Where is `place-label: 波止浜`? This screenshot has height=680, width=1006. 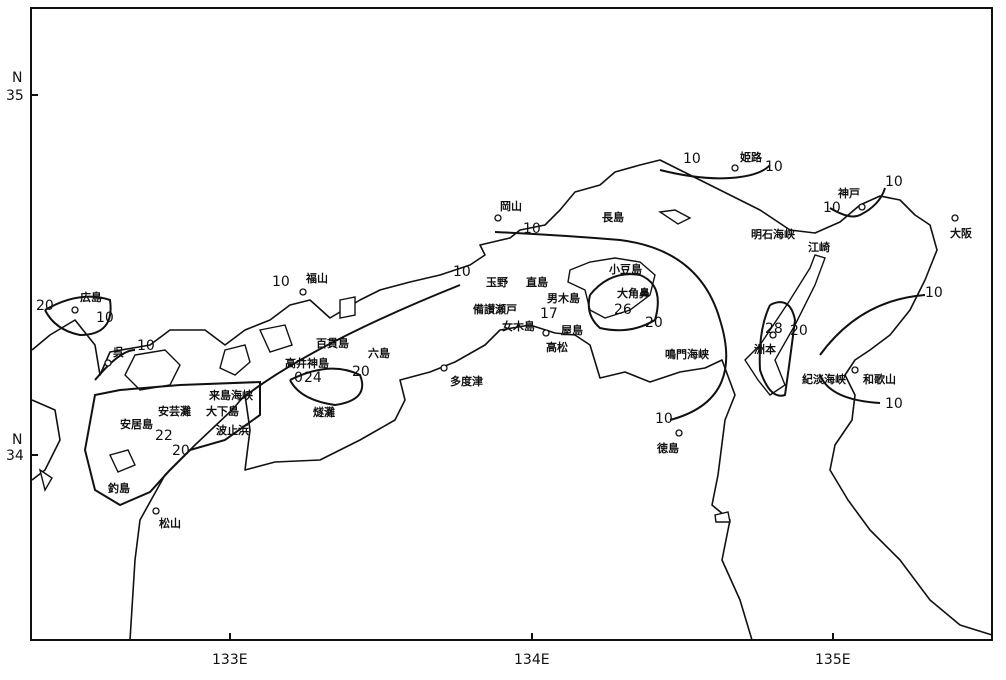
place-label: 波止浜 is located at coordinates (232, 430).